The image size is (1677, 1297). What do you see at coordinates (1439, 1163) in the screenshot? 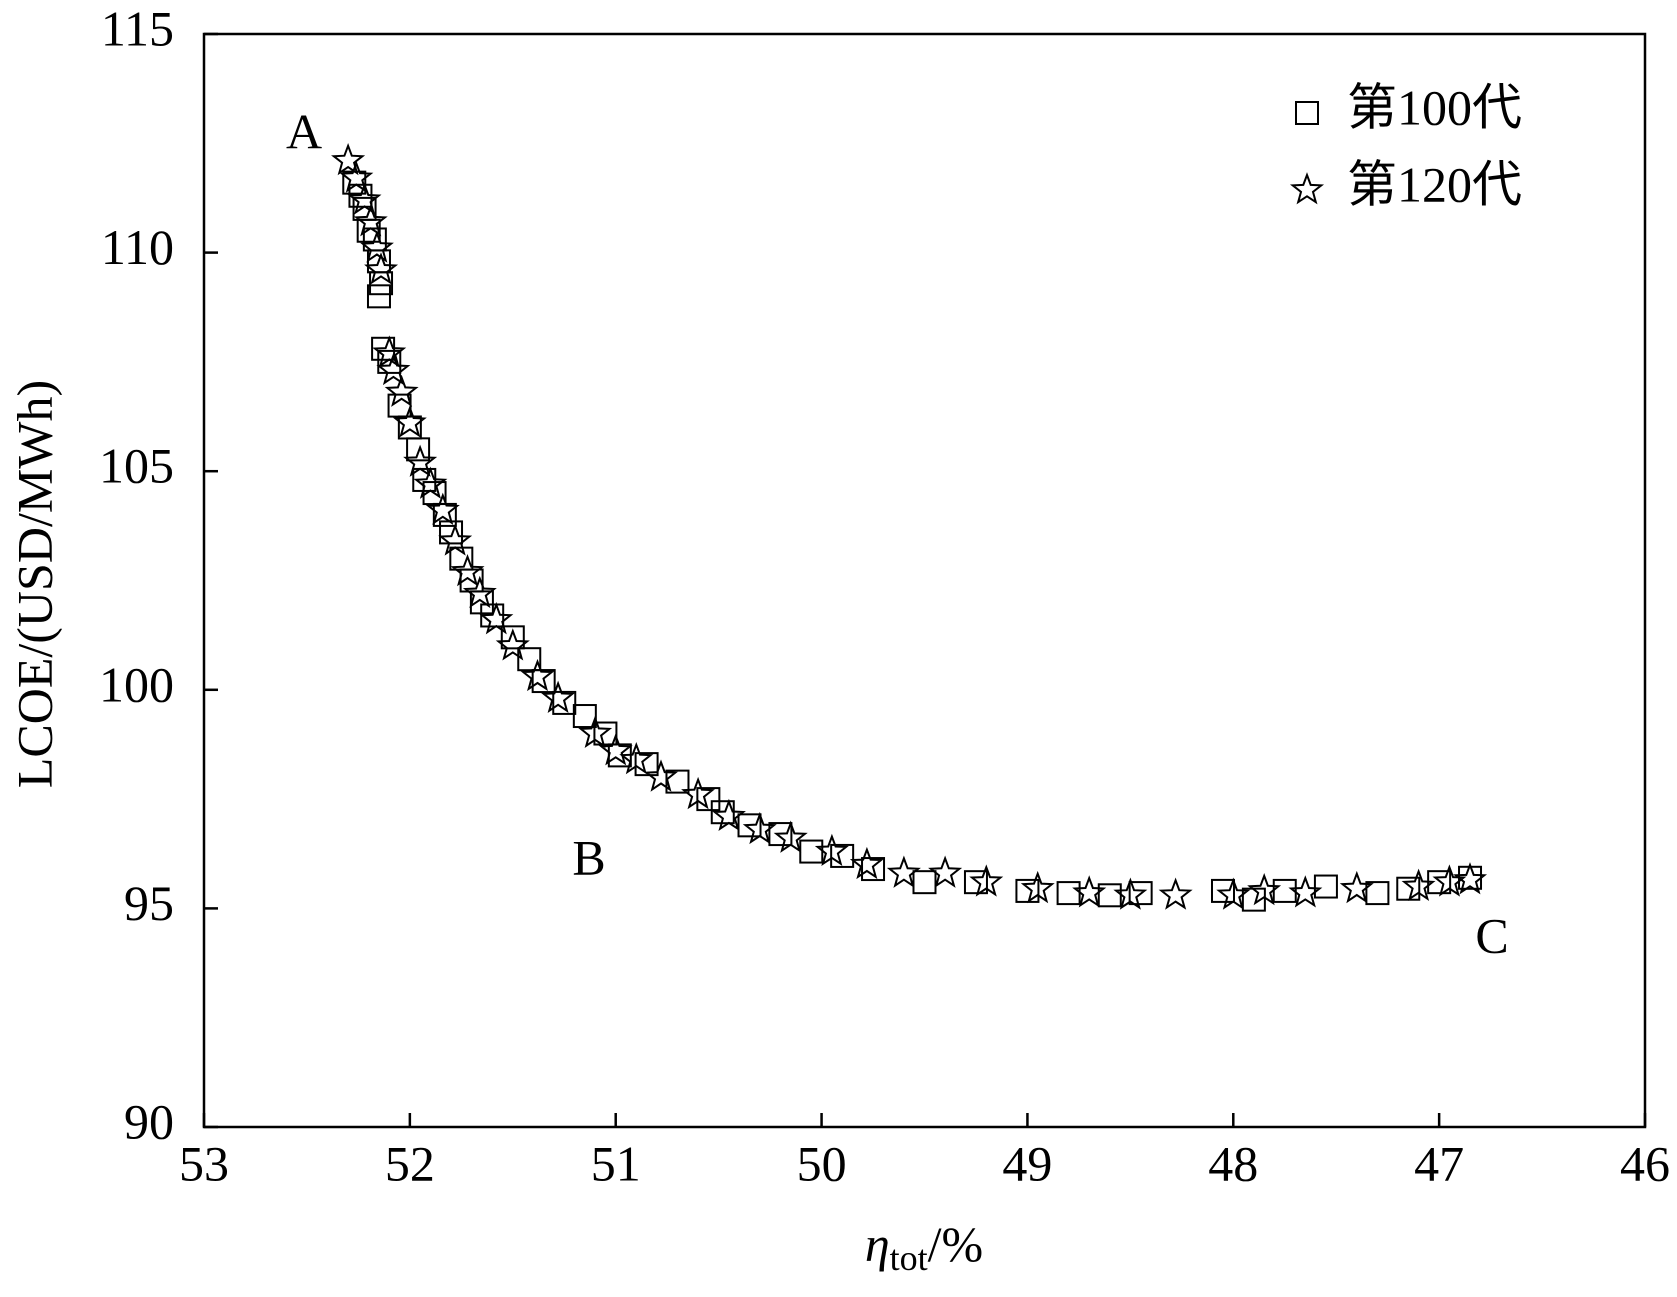
I see `x-tick-label: 47` at bounding box center [1439, 1163].